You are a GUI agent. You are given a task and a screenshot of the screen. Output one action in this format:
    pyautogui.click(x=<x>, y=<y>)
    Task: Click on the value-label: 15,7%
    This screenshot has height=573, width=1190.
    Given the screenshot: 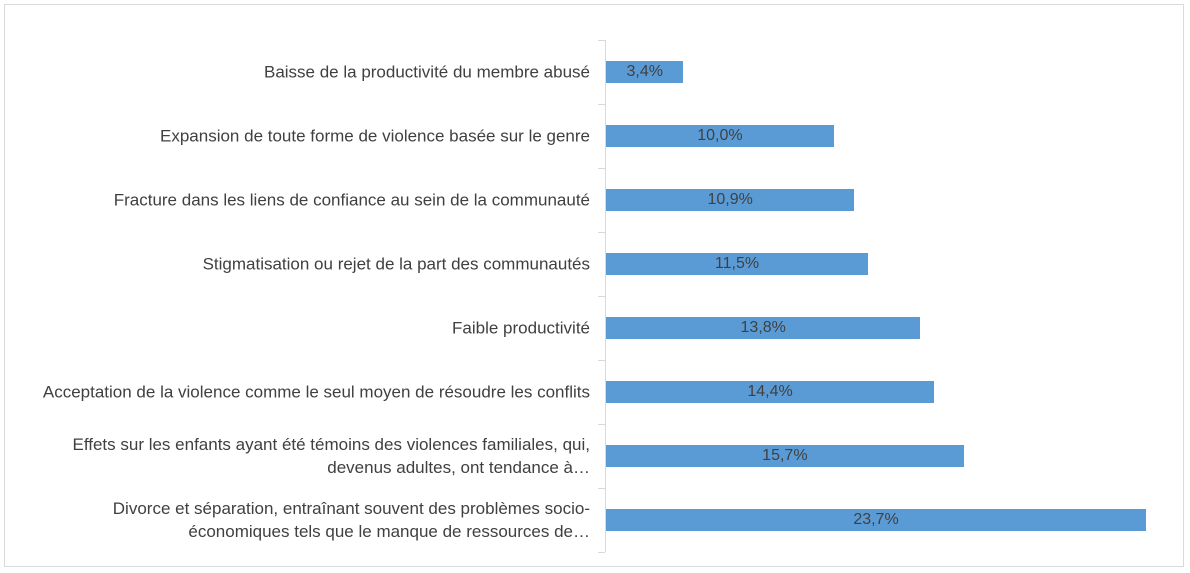 What is the action you would take?
    pyautogui.click(x=785, y=455)
    